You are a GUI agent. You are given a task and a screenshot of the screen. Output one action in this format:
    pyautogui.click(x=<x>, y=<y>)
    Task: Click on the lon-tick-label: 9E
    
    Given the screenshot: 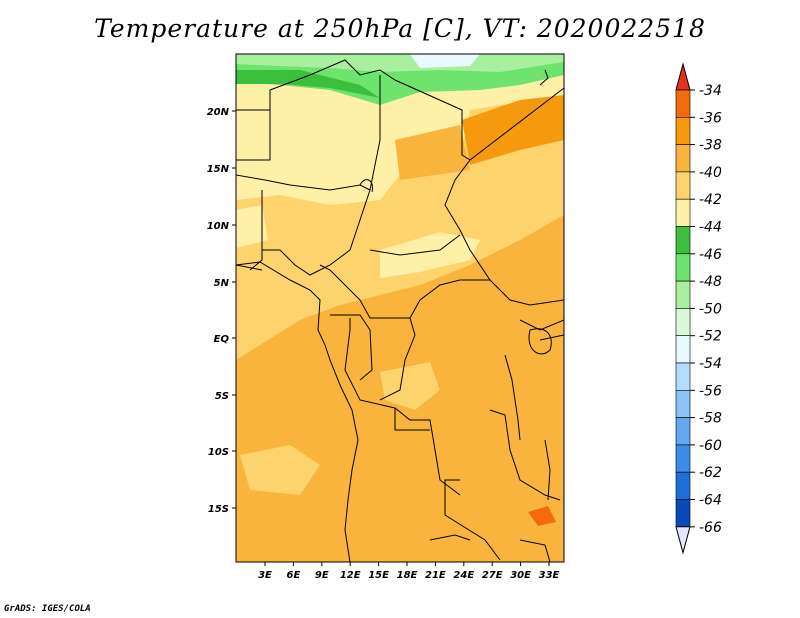 What is the action you would take?
    pyautogui.click(x=322, y=575)
    